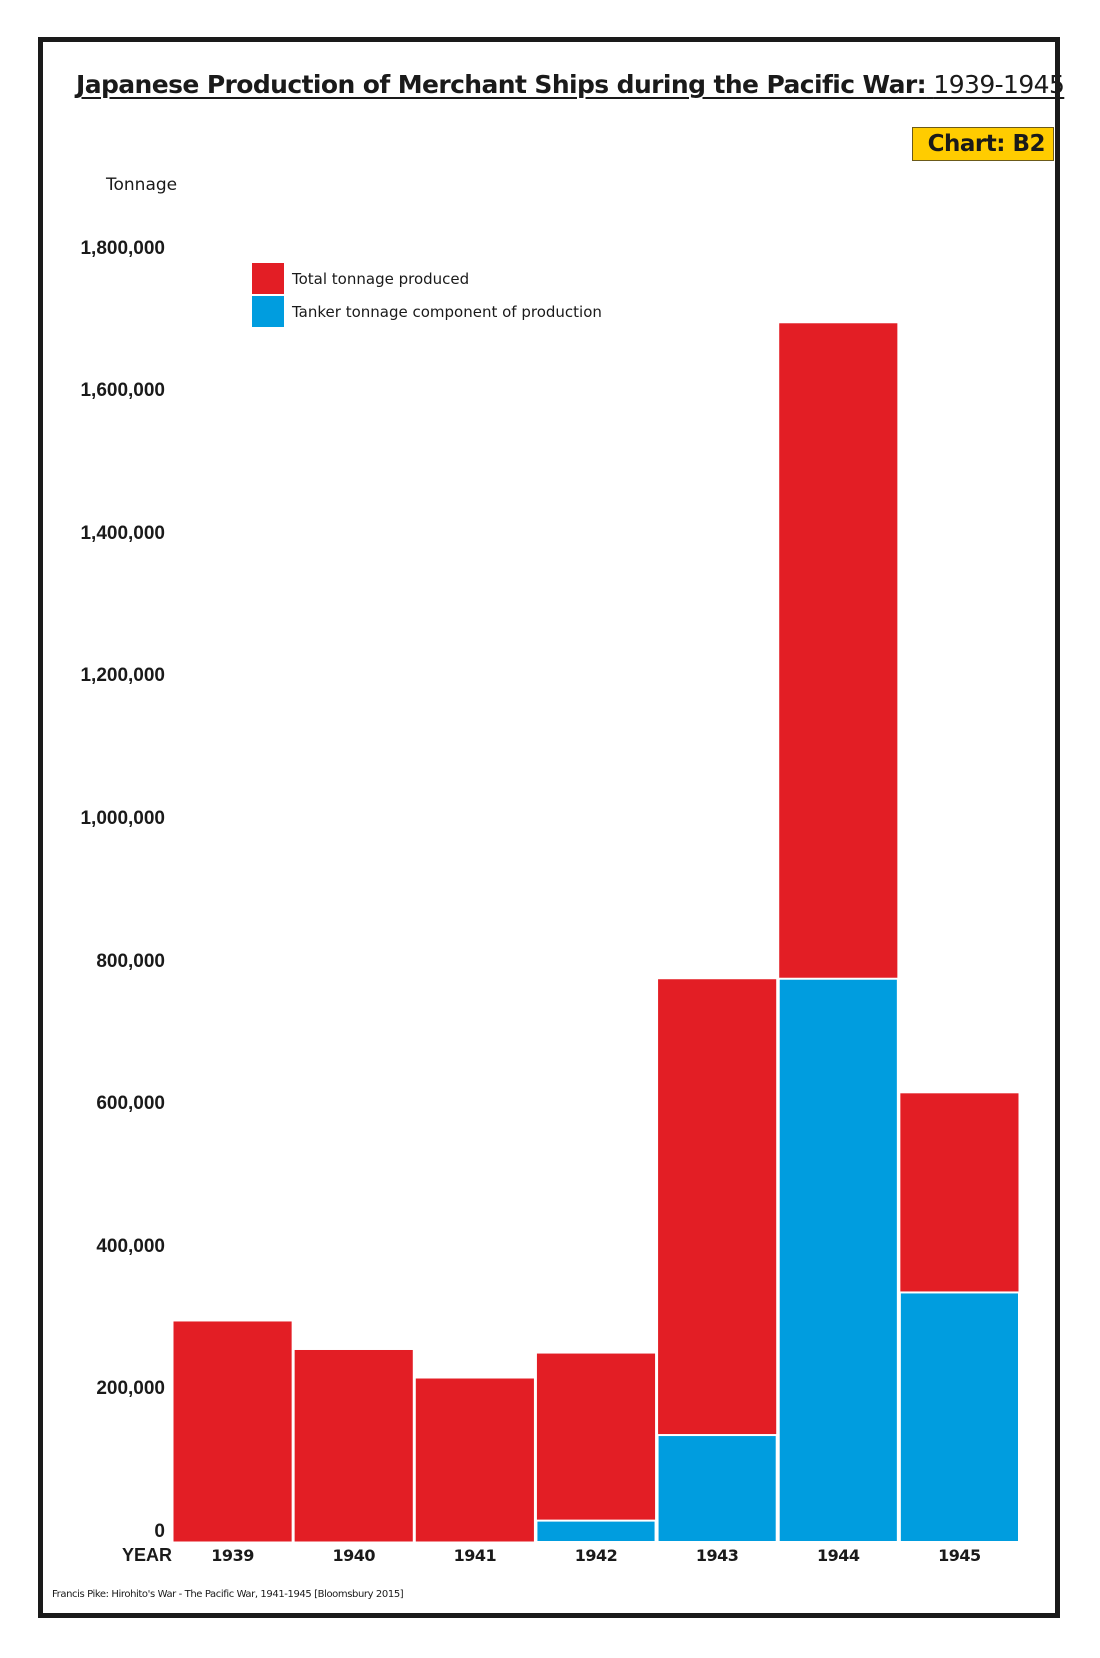 The width and height of the screenshot is (1100, 1658). What do you see at coordinates (717, 1555) in the screenshot?
I see `x-tick-label: 1943` at bounding box center [717, 1555].